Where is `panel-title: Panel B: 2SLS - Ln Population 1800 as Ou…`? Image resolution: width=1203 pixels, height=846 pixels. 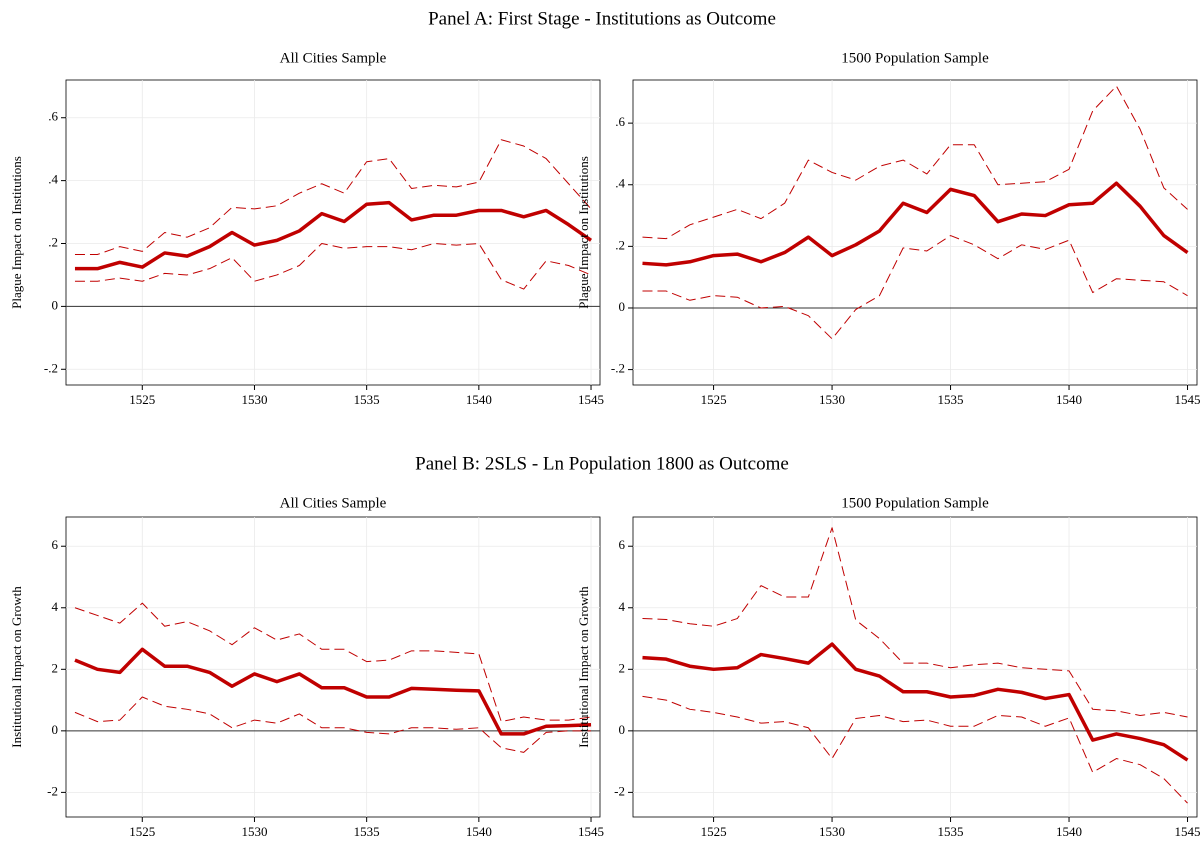
panel-title: Panel B: 2SLS - Ln Population 1800 as Ou… is located at coordinates (602, 463).